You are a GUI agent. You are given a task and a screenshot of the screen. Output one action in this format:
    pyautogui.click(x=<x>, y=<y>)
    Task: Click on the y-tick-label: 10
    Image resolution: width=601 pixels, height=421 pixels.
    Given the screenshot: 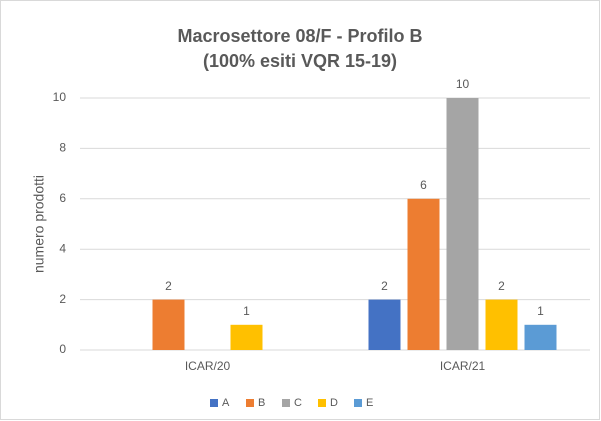 What is the action you would take?
    pyautogui.click(x=60, y=97)
    